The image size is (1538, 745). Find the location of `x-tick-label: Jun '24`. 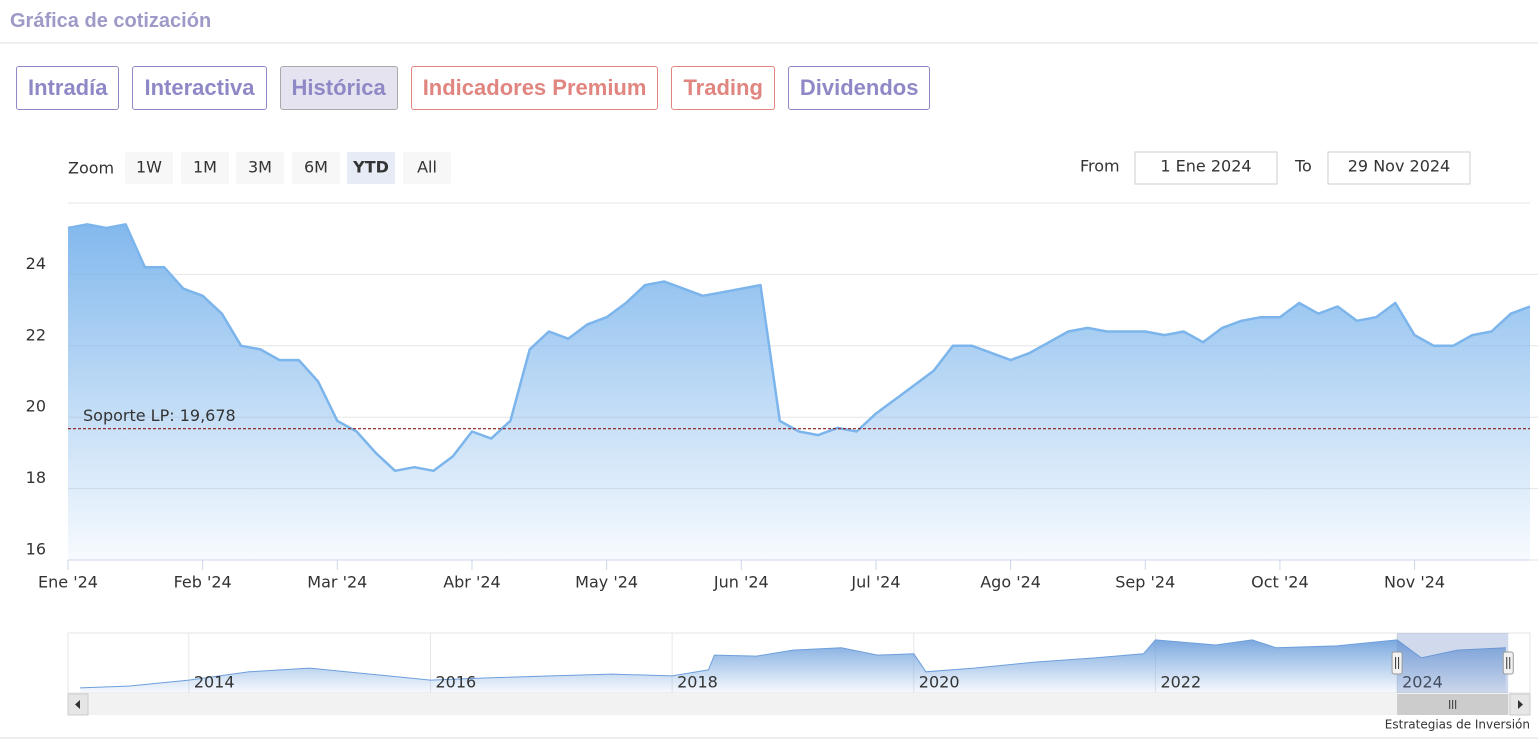

x-tick-label: Jun '24 is located at coordinates (741, 582).